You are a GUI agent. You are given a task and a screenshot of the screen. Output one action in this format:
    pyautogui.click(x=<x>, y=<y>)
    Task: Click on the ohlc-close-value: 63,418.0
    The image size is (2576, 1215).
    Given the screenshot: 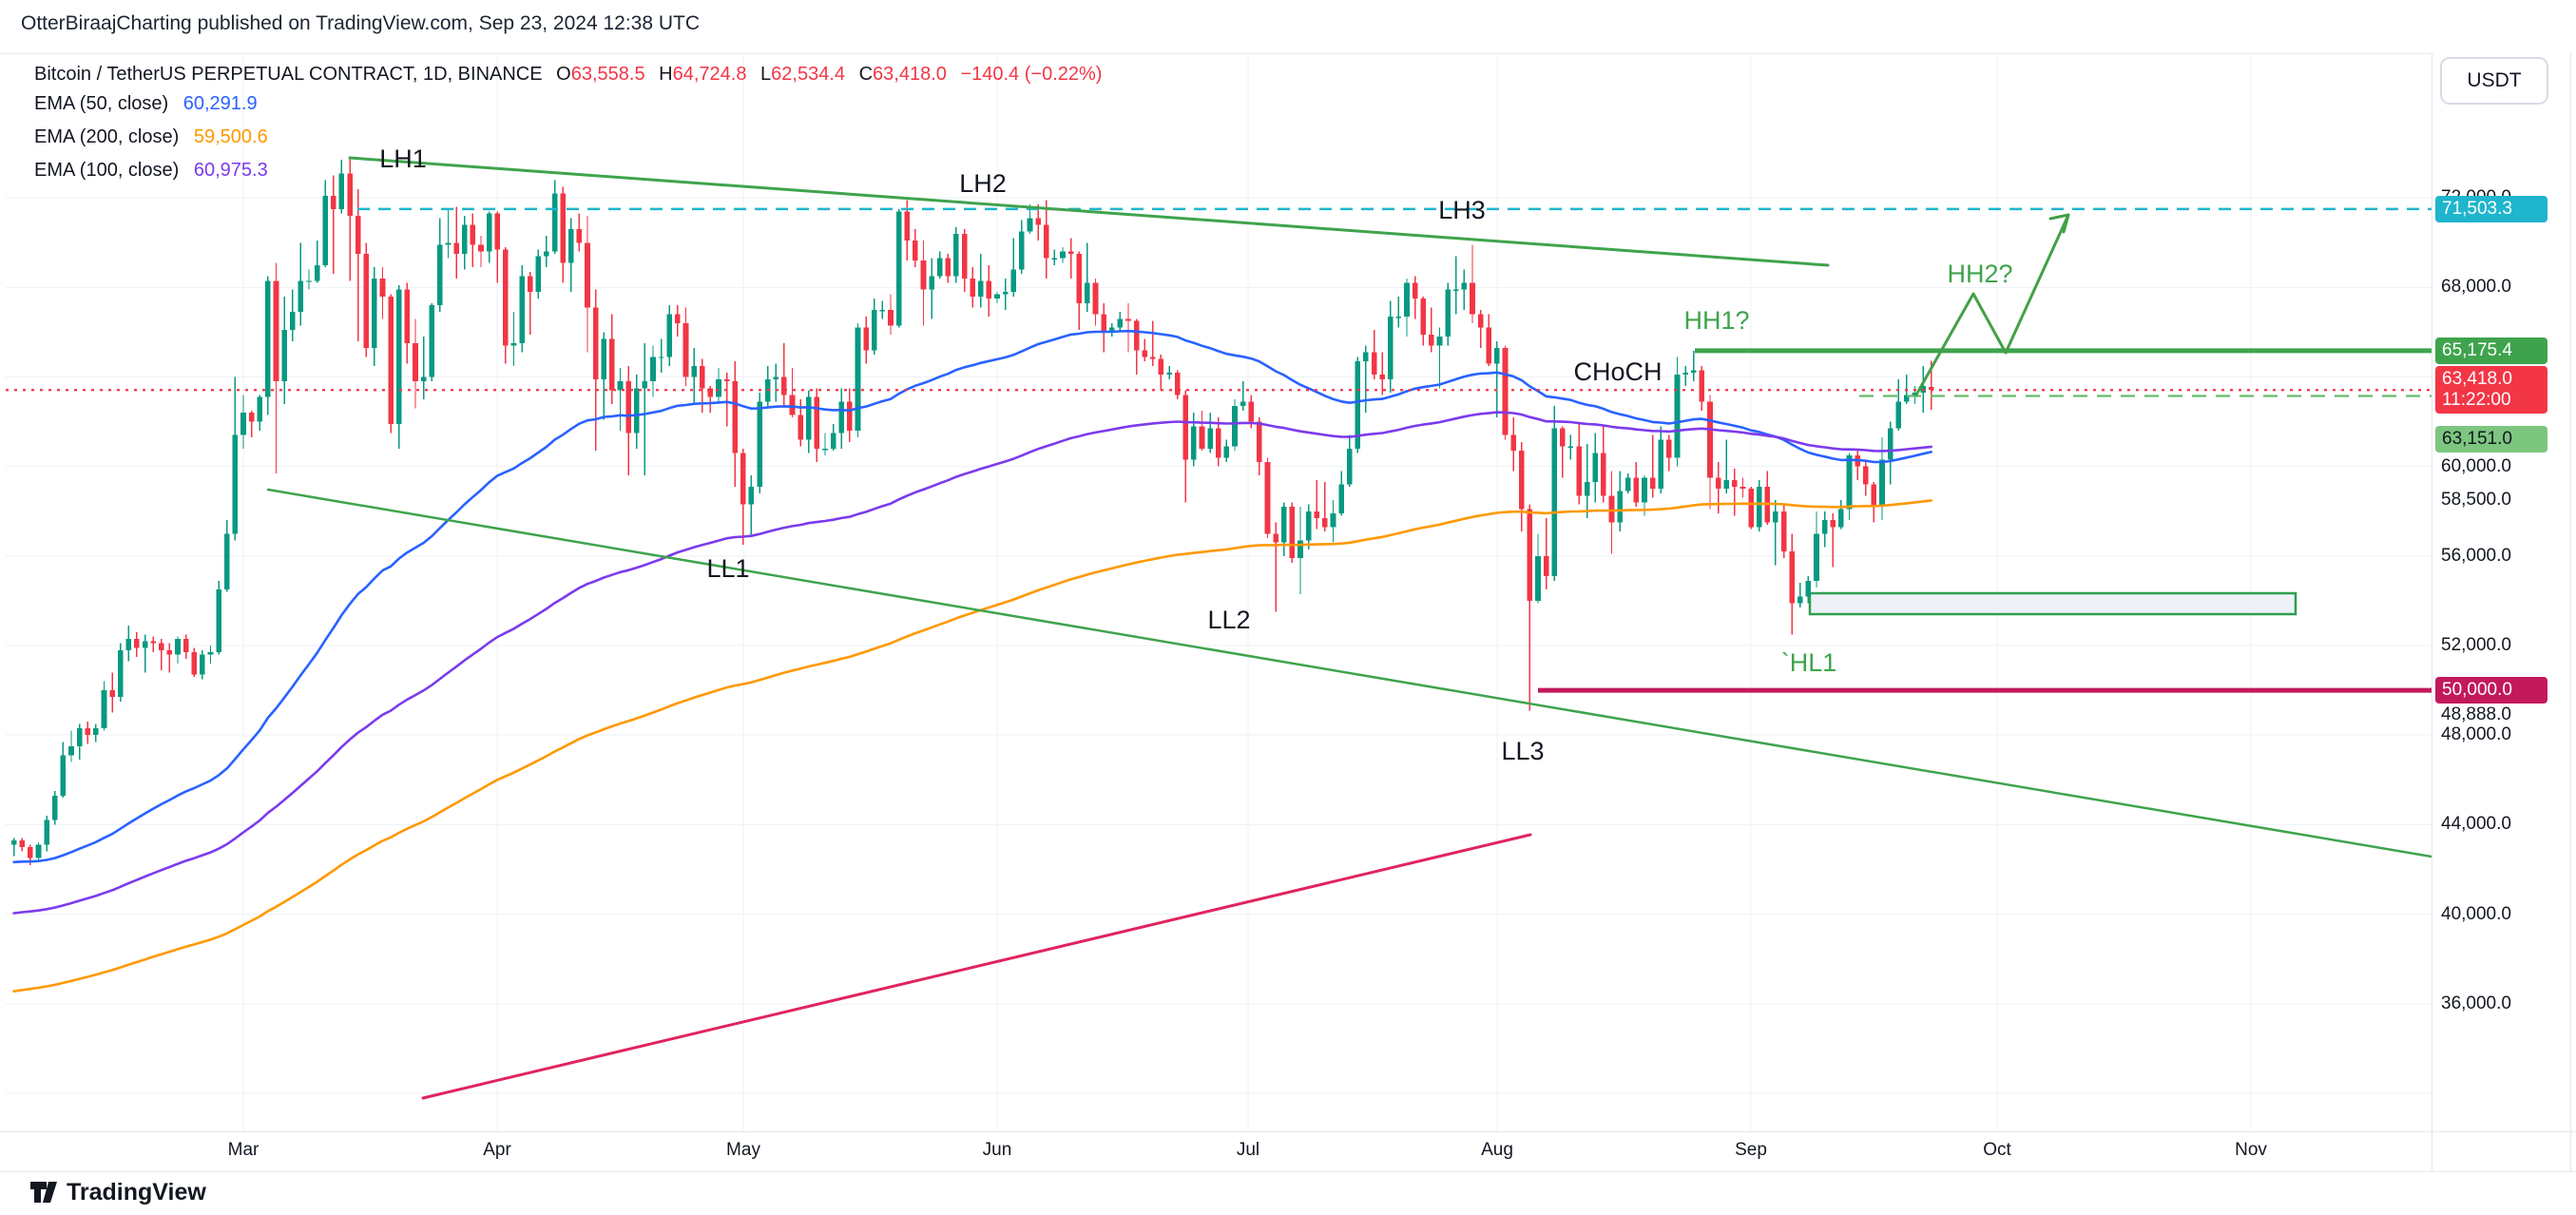 What is the action you would take?
    pyautogui.click(x=910, y=74)
    